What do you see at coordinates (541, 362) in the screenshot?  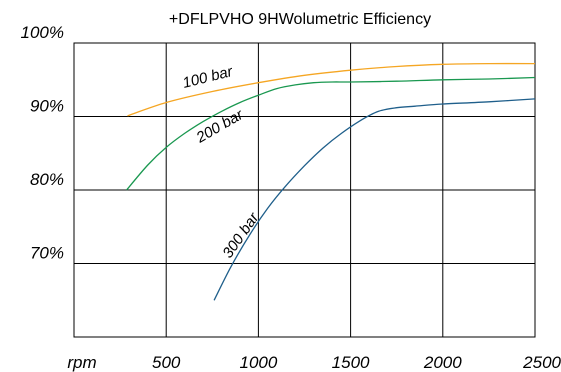 I see `x-tick-label-2500: 2500` at bounding box center [541, 362].